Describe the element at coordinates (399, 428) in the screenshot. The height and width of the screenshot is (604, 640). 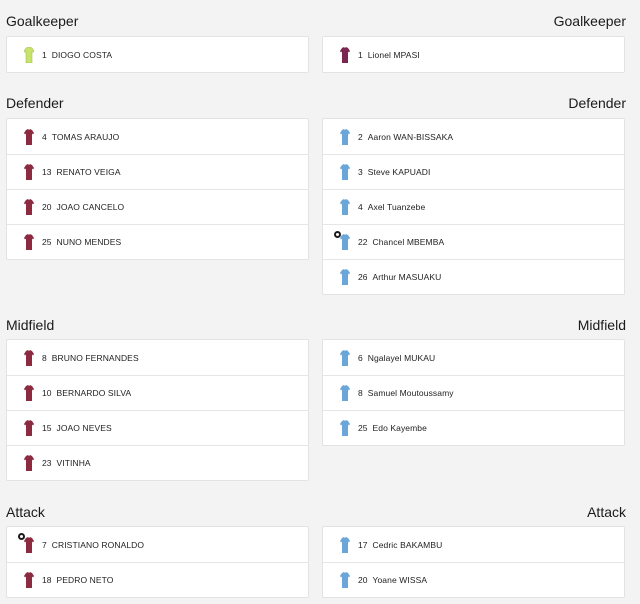
I see `player-name: Edo Kayembe` at that location.